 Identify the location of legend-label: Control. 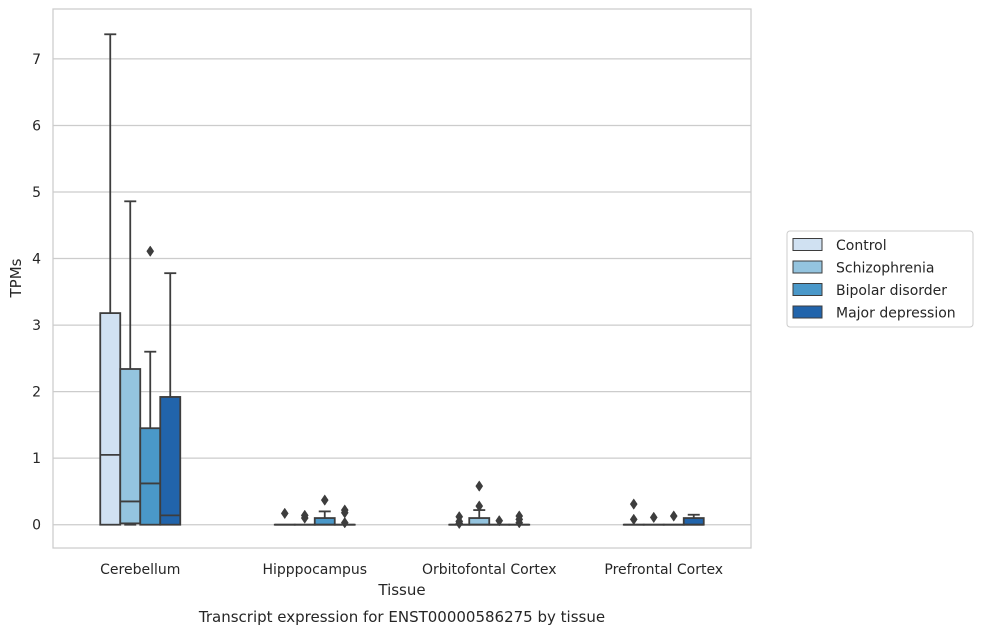
(861, 246).